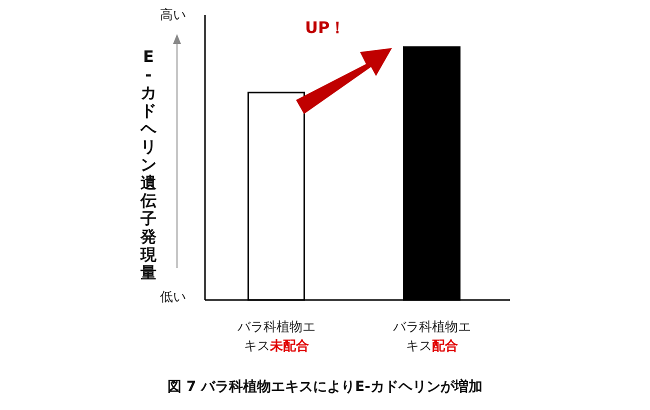 Image resolution: width=650 pixels, height=410 pixels. I want to click on text: E-カドヘリン遺伝子発現量, so click(148, 164).